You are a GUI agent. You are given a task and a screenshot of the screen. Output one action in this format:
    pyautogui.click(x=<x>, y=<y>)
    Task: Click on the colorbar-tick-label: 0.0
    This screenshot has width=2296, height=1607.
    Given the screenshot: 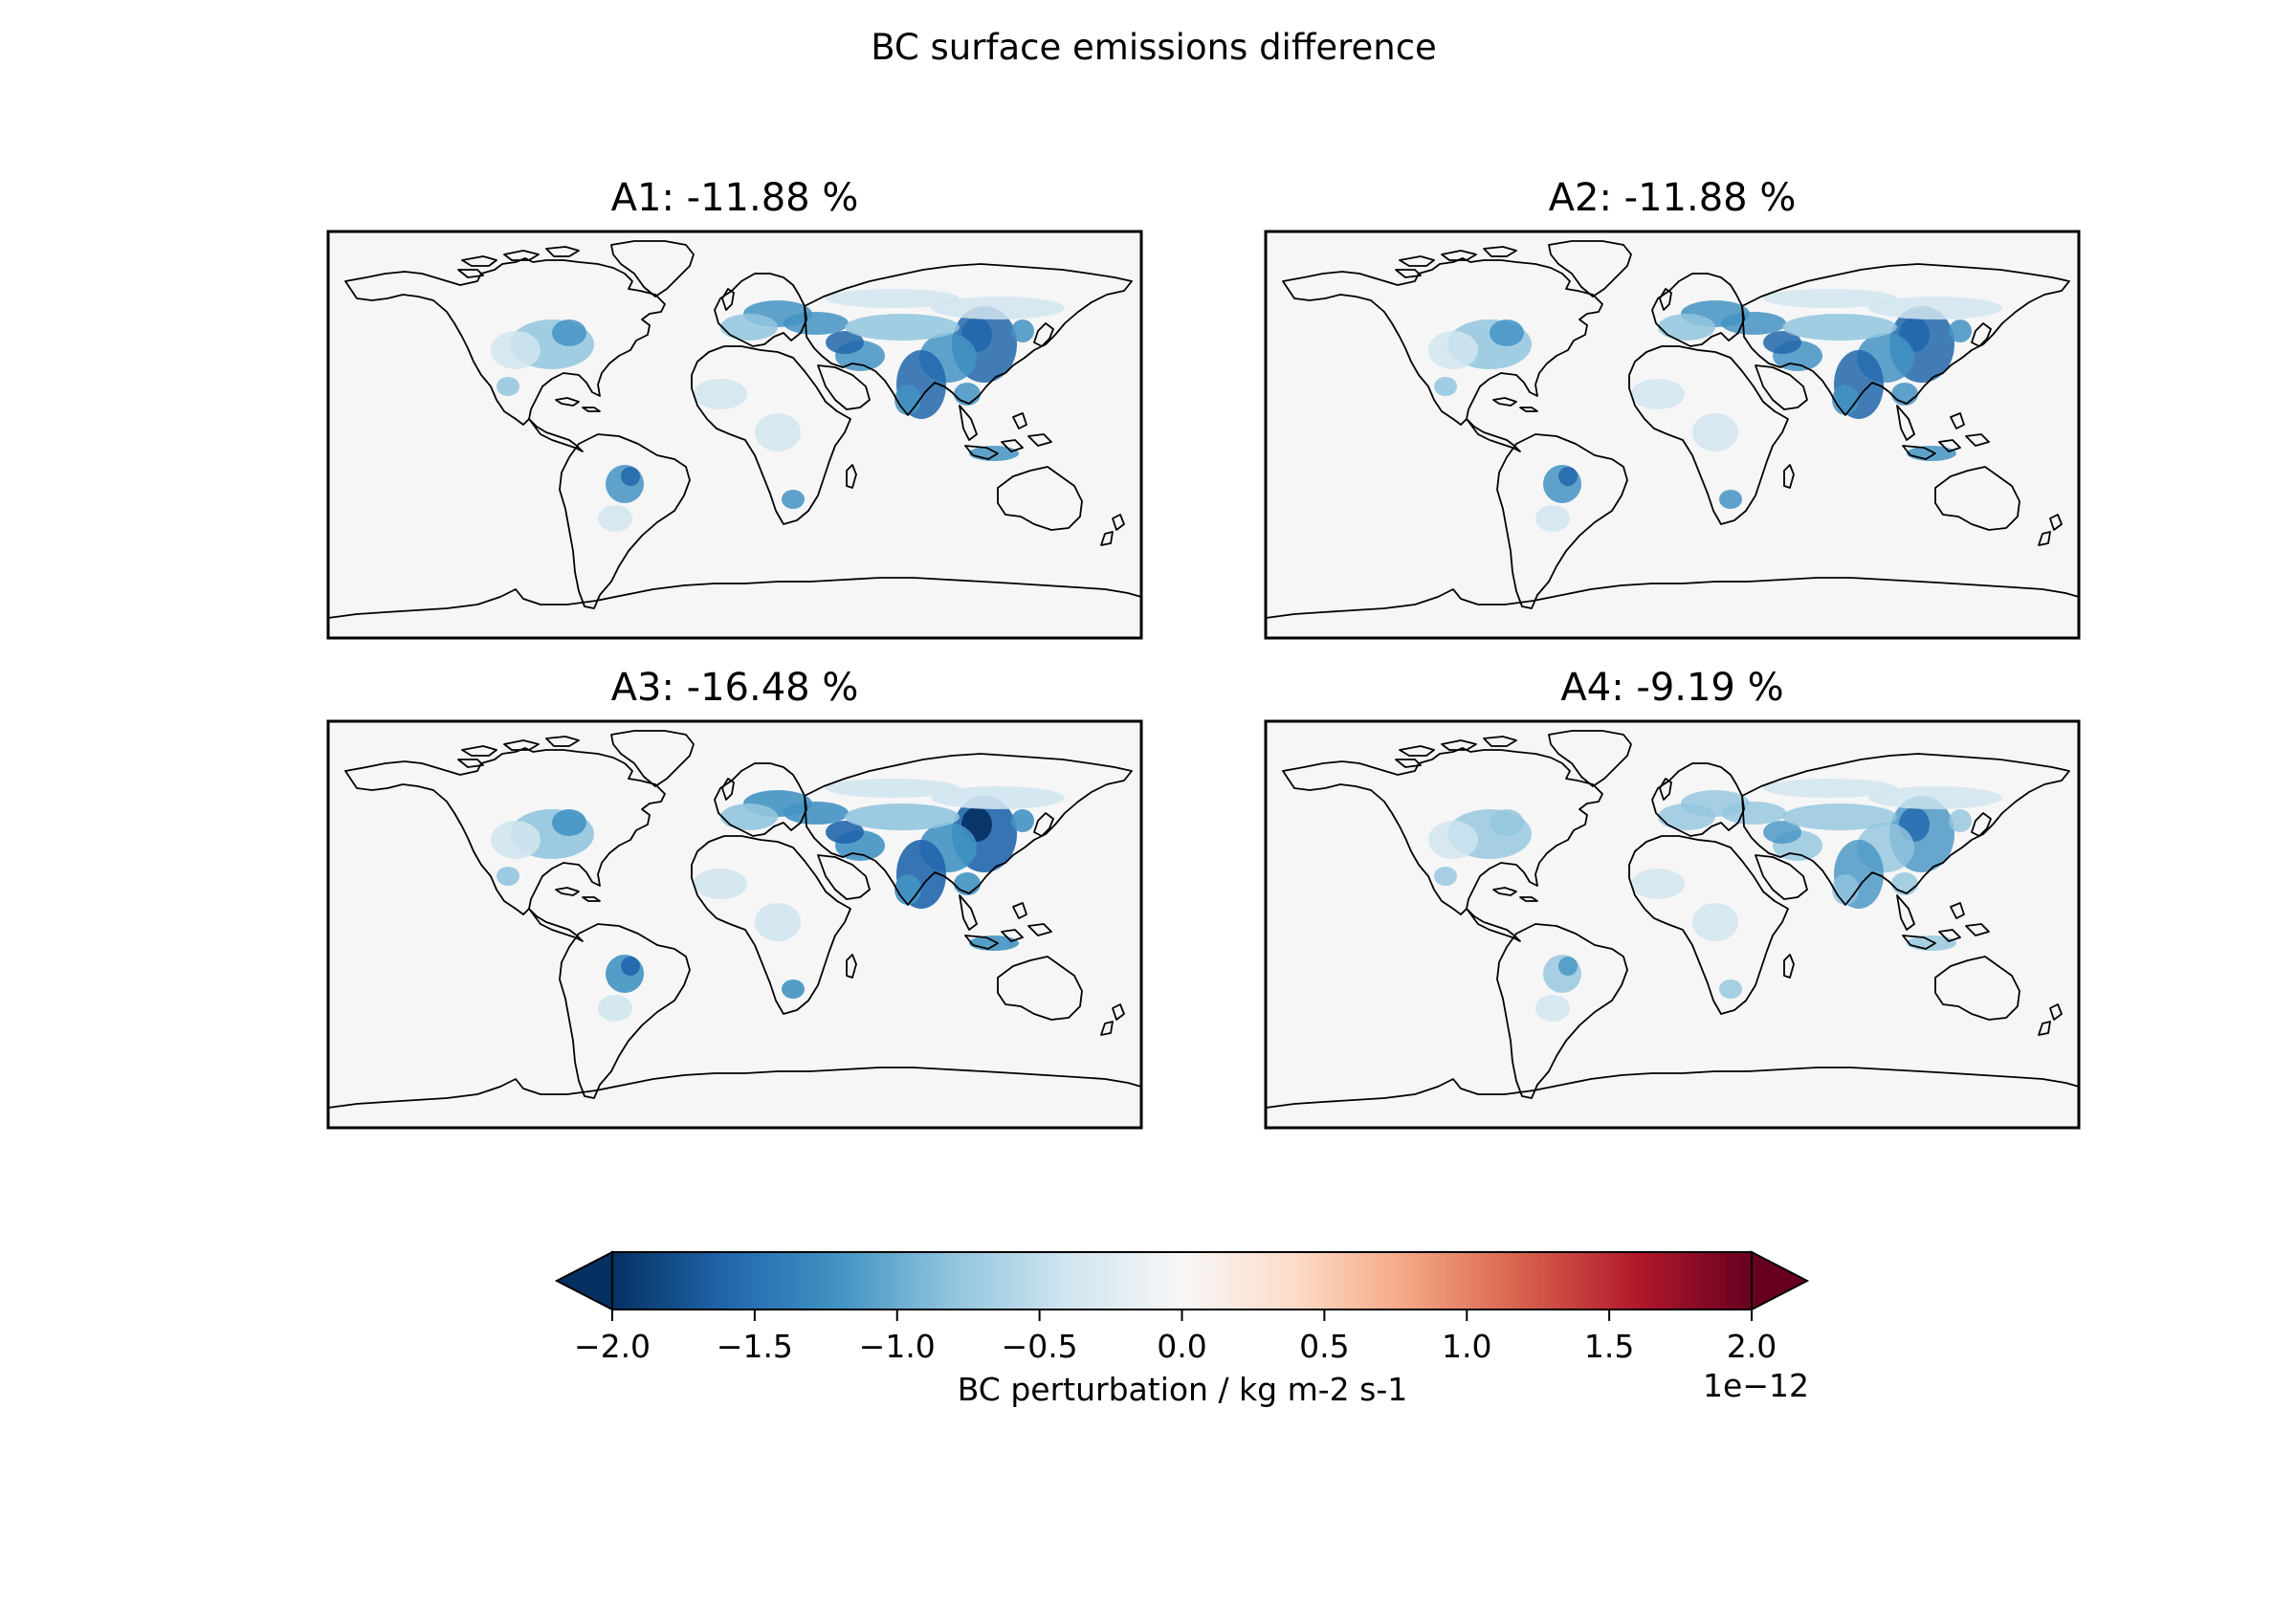 What is the action you would take?
    pyautogui.click(x=1182, y=1346)
    